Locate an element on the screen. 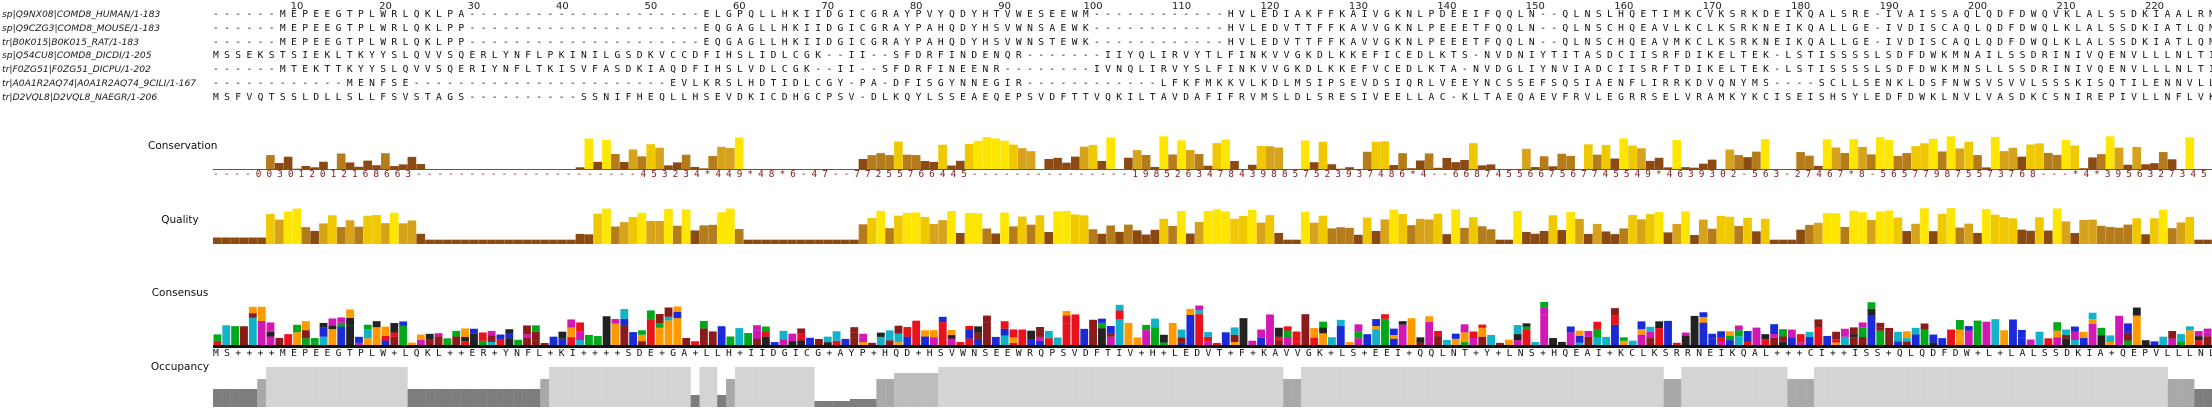 Image resolution: width=2212 pixels, height=420 pixels. sequence-id: tr|F0ZG51|F0ZG51_DICPU/1-202 is located at coordinates (76, 70).